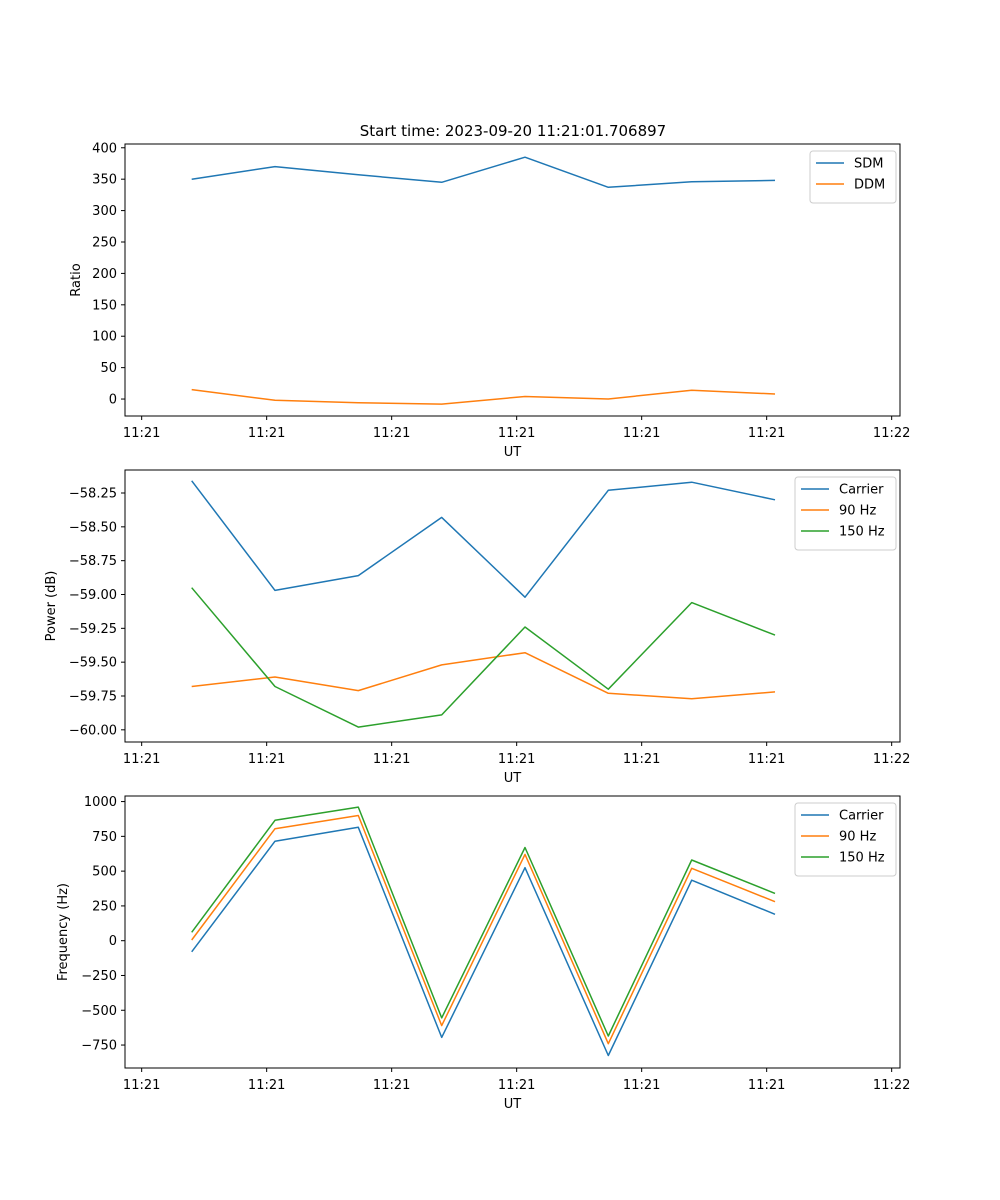 The image size is (1000, 1200). What do you see at coordinates (93, 494) in the screenshot?
I see `y-tick-label: −58.25` at bounding box center [93, 494].